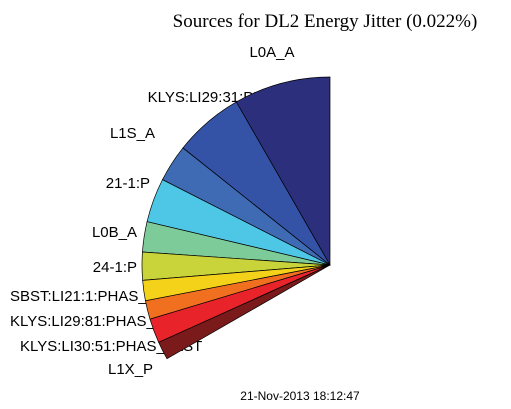  I want to click on slice-label: KLYS:LI29:81:PHAS_FAST, so click(101, 321).